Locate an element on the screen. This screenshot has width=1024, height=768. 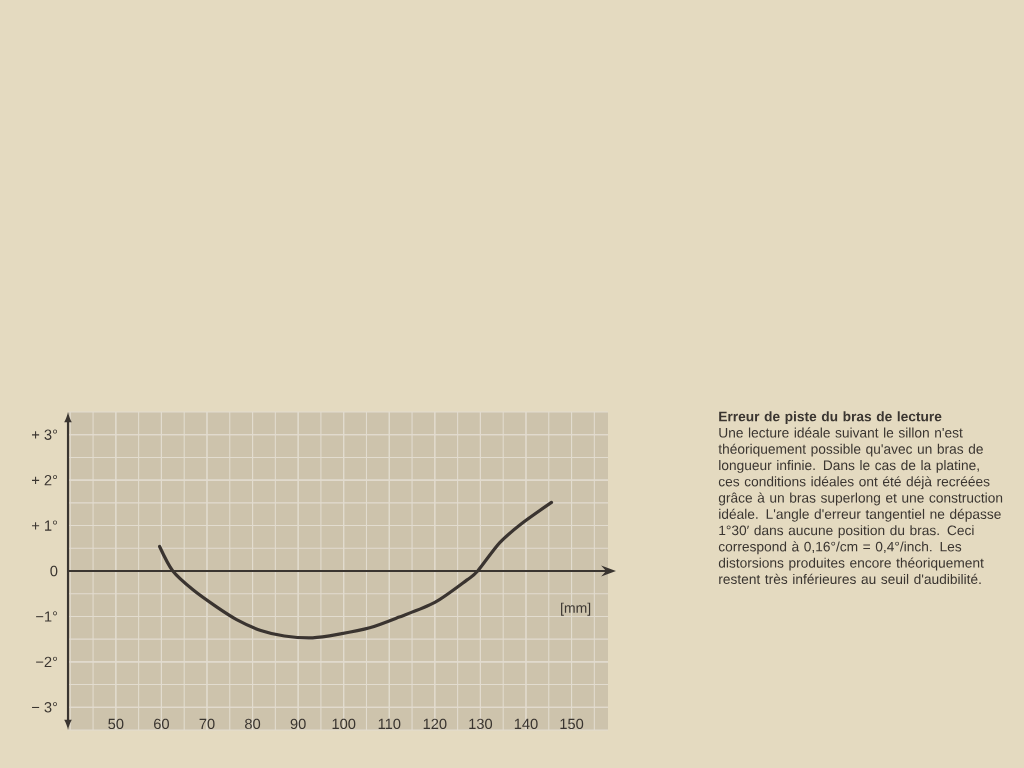
x-tick-label: 130 is located at coordinates (481, 724).